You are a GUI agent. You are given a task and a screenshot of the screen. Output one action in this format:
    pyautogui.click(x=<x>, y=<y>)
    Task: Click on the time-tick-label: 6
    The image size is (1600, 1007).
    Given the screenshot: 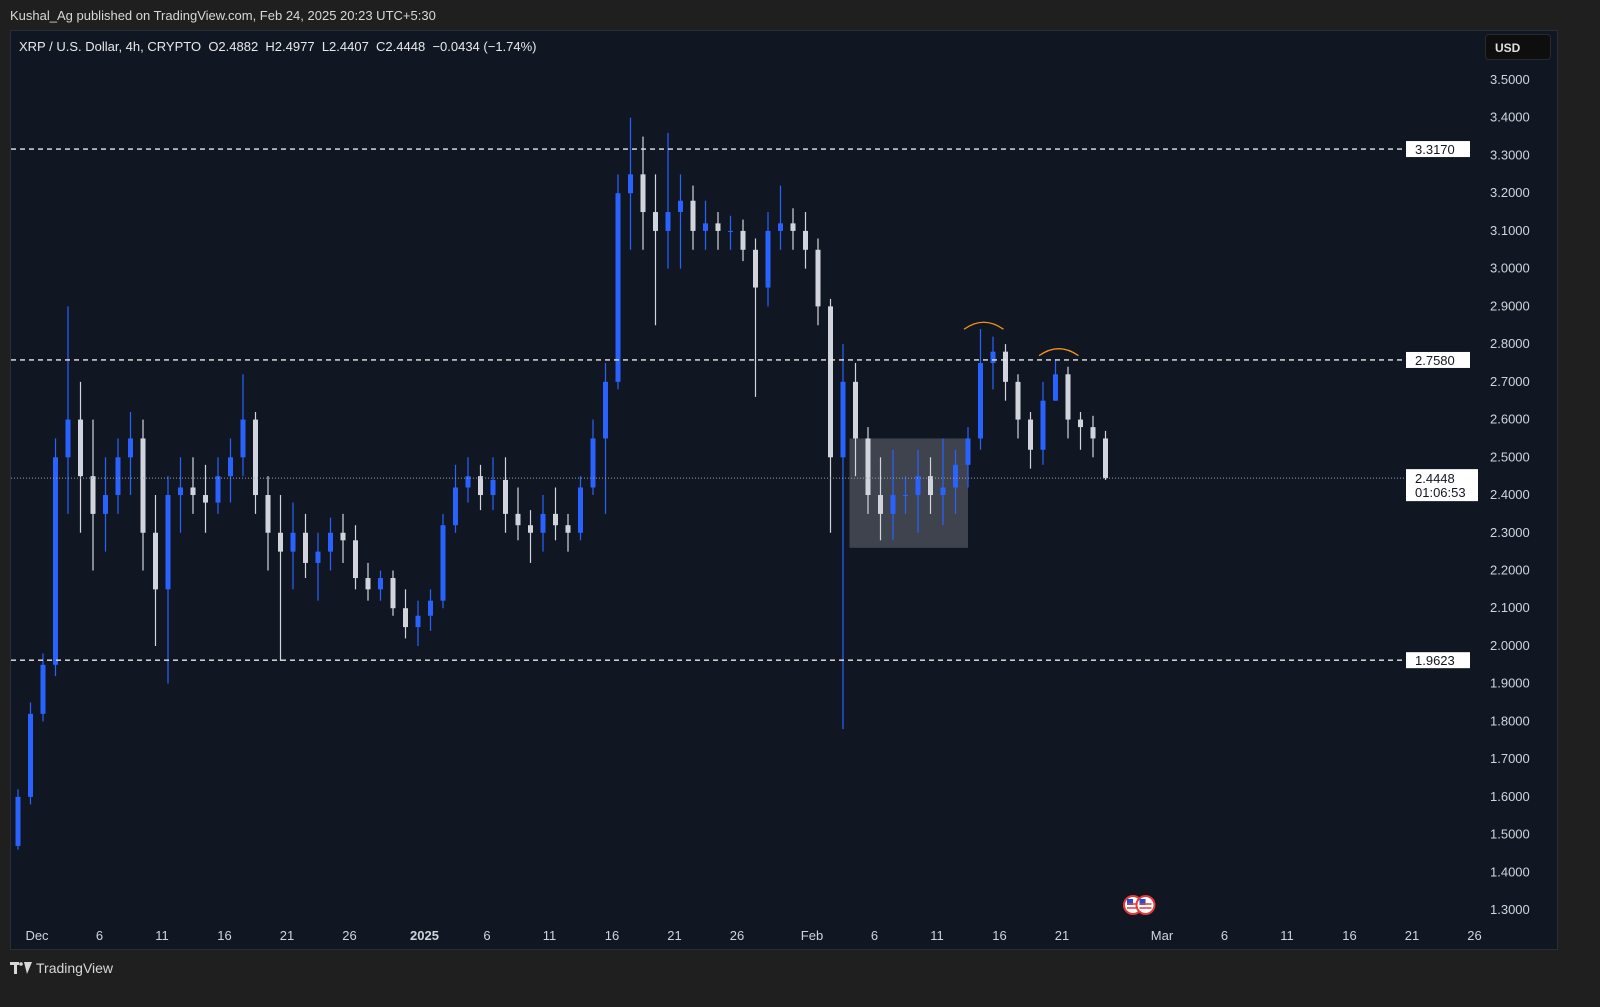 What is the action you would take?
    pyautogui.click(x=99, y=935)
    